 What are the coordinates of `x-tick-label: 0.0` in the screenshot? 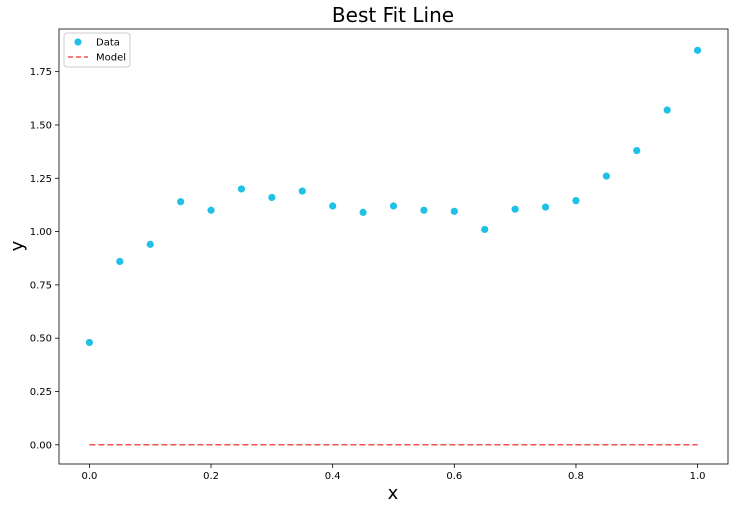 It's located at (89, 476).